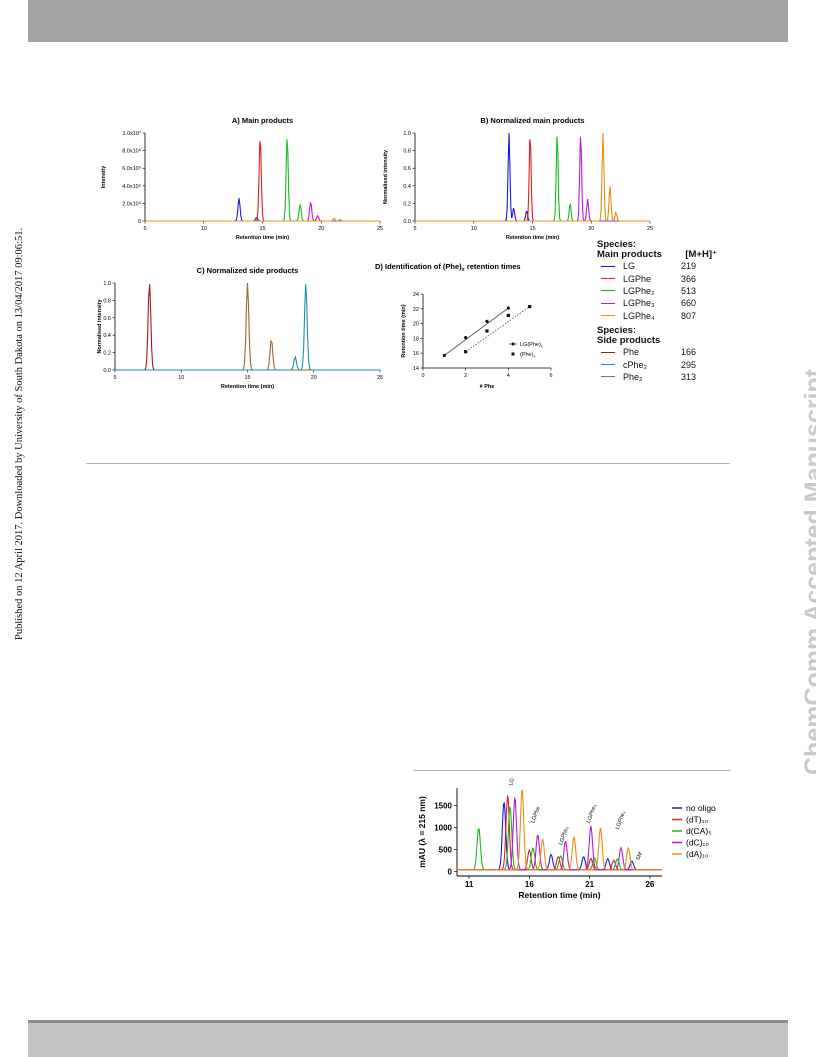 The height and width of the screenshot is (1057, 816). Describe the element at coordinates (416, 295) in the screenshot. I see `y-tick-label: 24` at that location.